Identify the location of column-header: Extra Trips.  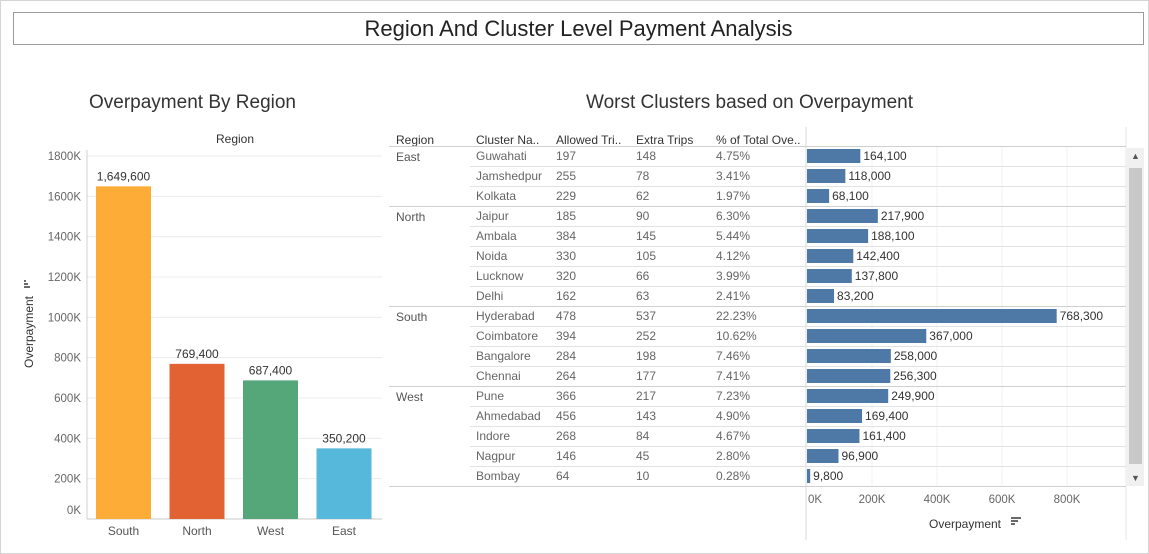
(664, 140).